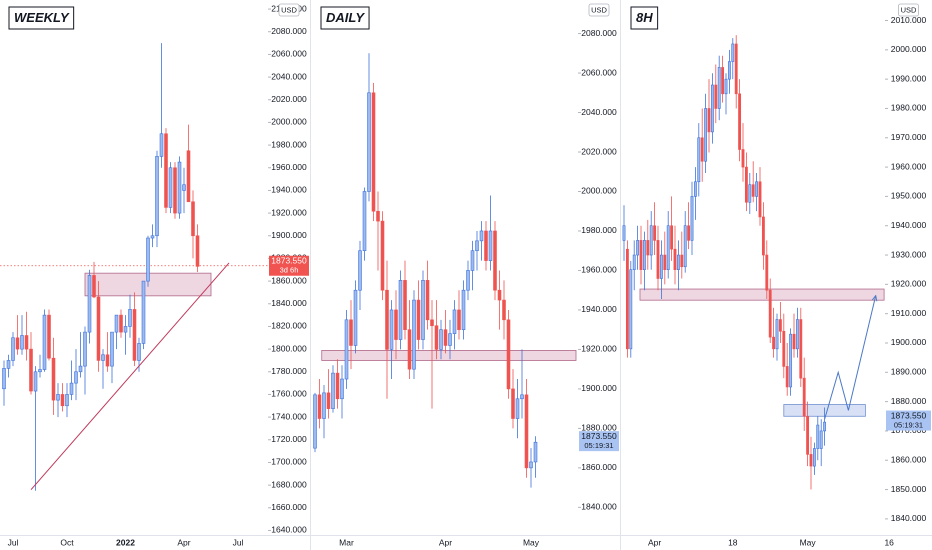 This screenshot has width=932, height=550. What do you see at coordinates (644, 18) in the screenshot?
I see `title-badge` at bounding box center [644, 18].